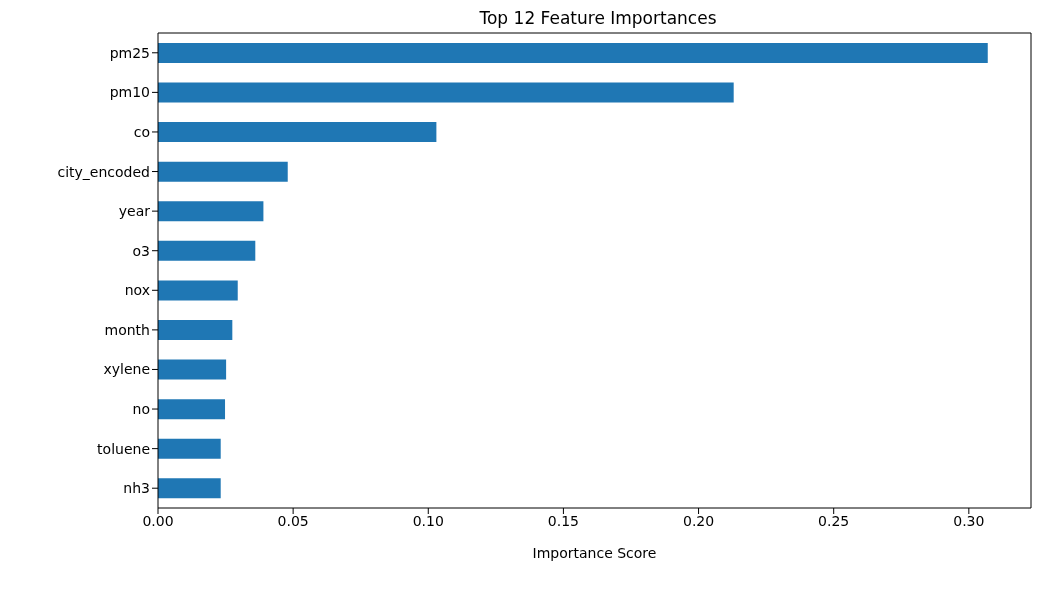 The image size is (1049, 601). Describe the element at coordinates (141, 409) in the screenshot. I see `y-tick-label: no` at that location.